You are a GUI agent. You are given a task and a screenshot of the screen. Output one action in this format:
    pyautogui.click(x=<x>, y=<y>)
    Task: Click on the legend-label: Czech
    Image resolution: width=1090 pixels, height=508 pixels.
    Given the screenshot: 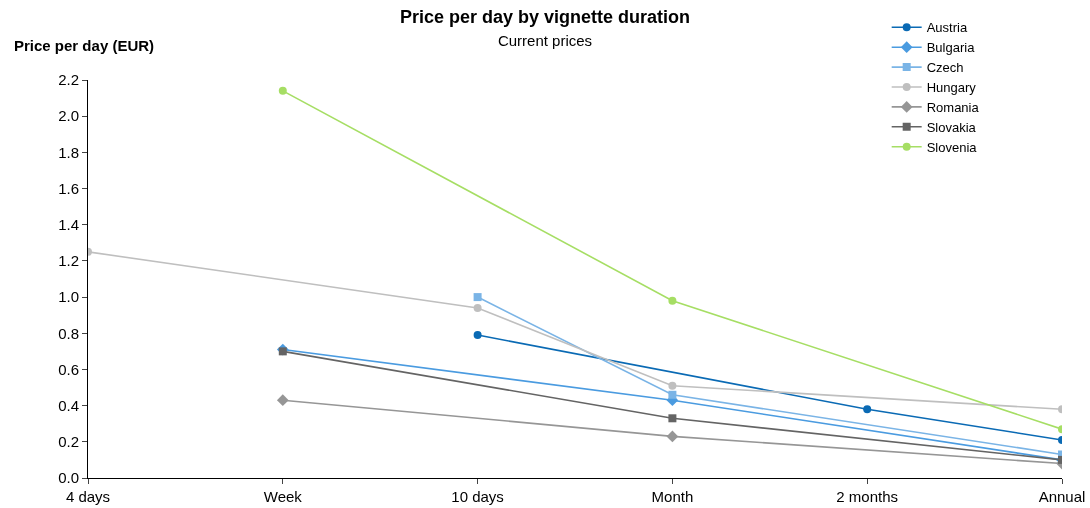 What is the action you would take?
    pyautogui.click(x=945, y=68)
    